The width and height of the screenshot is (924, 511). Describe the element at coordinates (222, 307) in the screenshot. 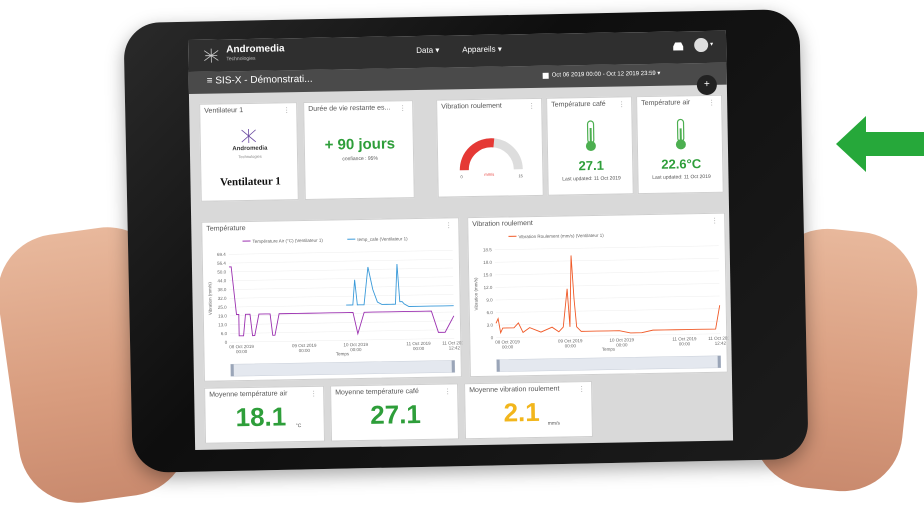

I see `y-tick-label: 25.0` at that location.